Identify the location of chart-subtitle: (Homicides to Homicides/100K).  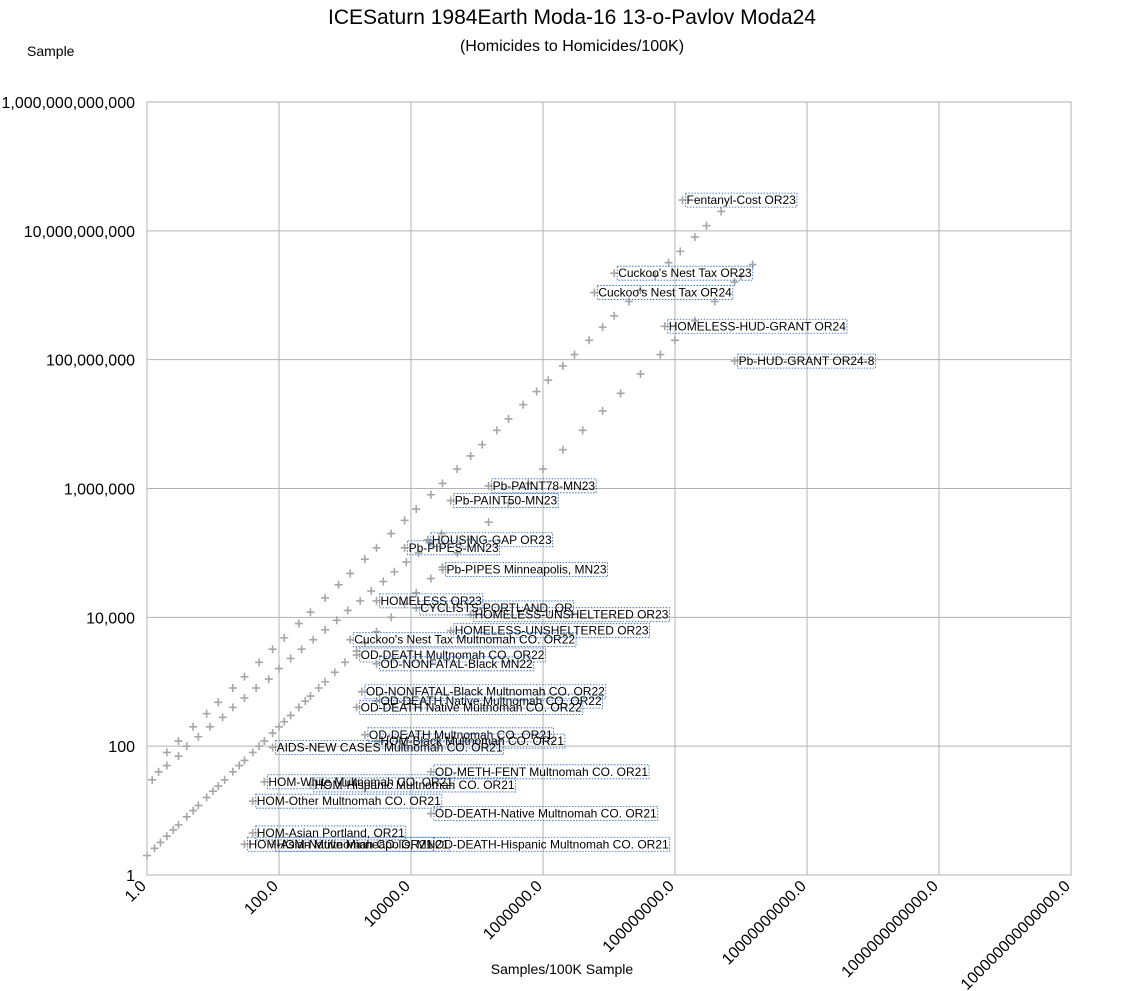
(572, 46).